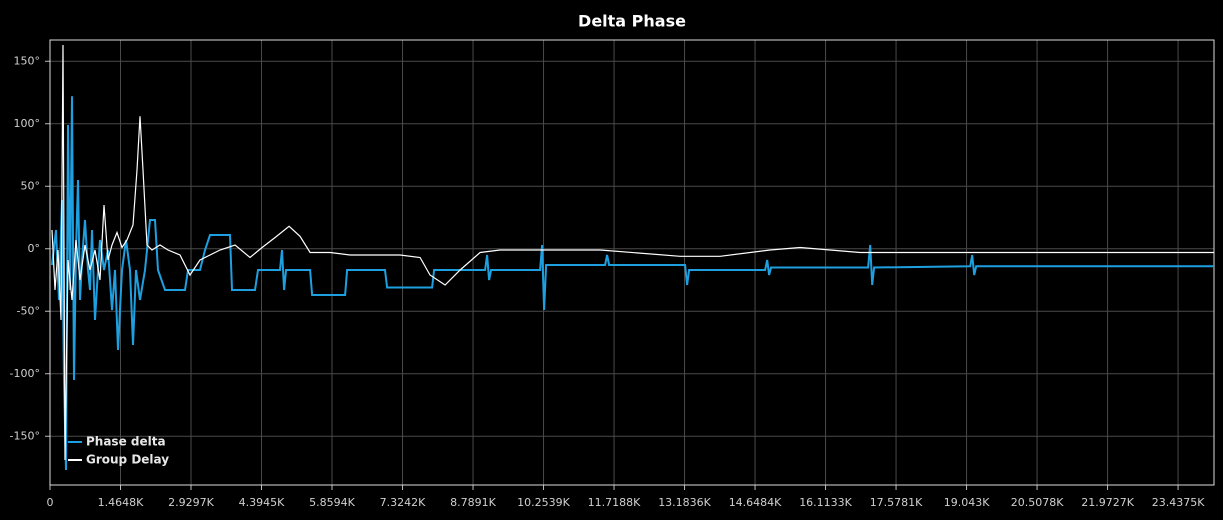 Image resolution: width=1223 pixels, height=520 pixels. Describe the element at coordinates (896, 502) in the screenshot. I see `x-tick-label: 17.5781K` at that location.